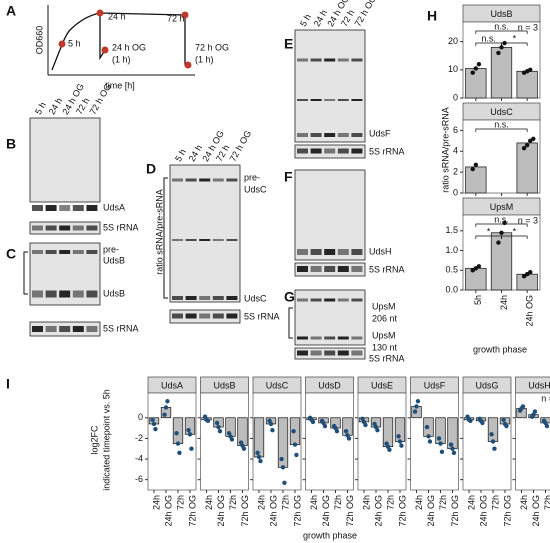  I want to click on panel-label: I, so click(8, 384).